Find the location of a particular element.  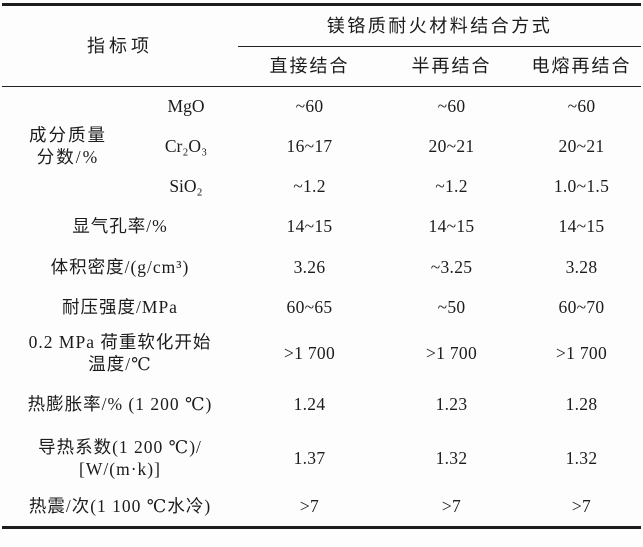

table-row-cr2o3: Cr₂O₃ 16~17 20~21 20~21 is located at coordinates (321, 147).